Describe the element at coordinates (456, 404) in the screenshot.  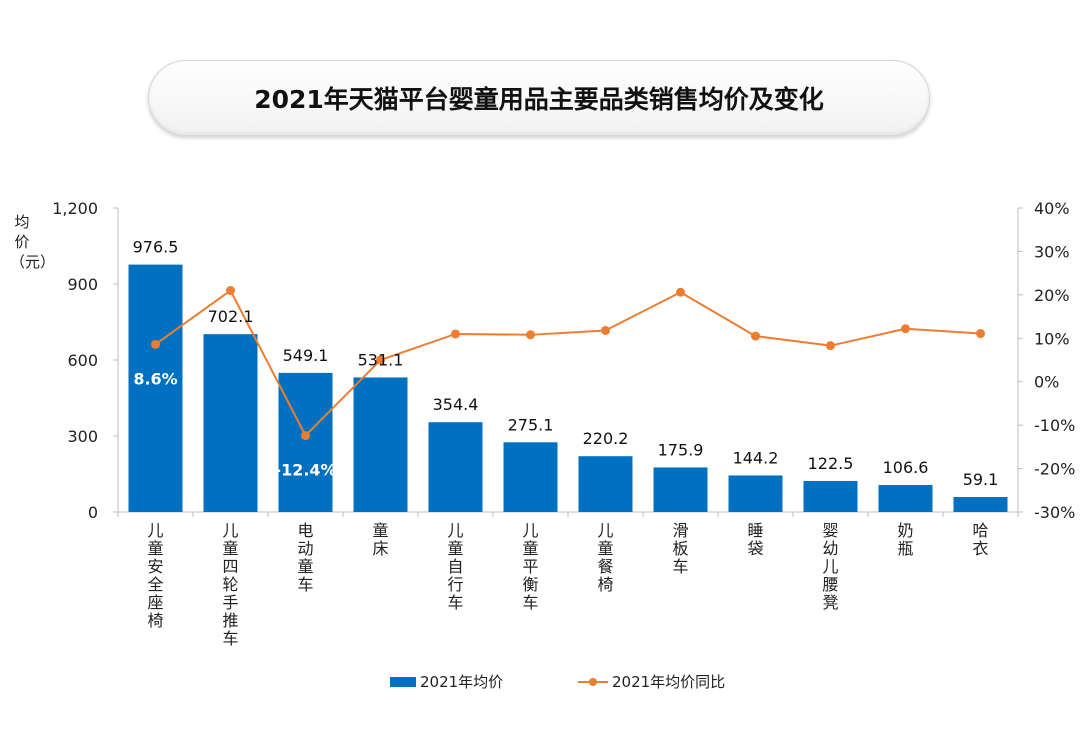
I see `bar-value-label: 354.4` at that location.